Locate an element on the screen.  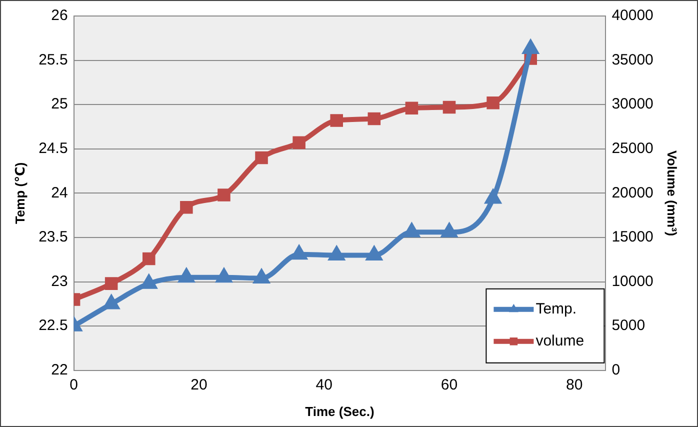
y2-tick-label: 40000 is located at coordinates (633, 15).